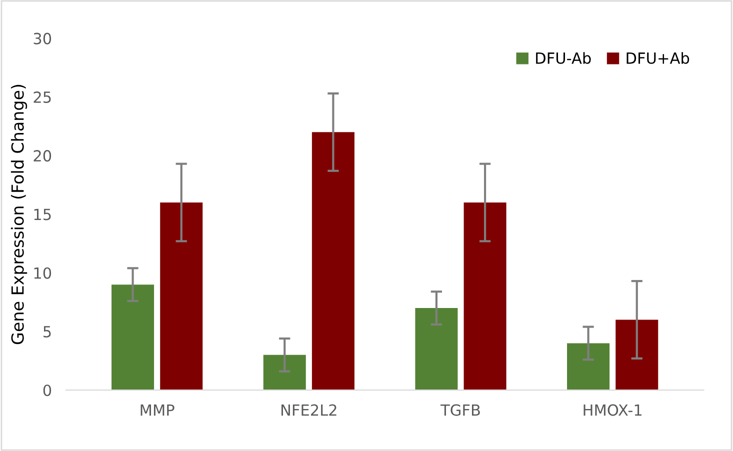 This screenshot has height=451, width=733. Describe the element at coordinates (47, 390) in the screenshot. I see `y-tick-label: 0` at that location.